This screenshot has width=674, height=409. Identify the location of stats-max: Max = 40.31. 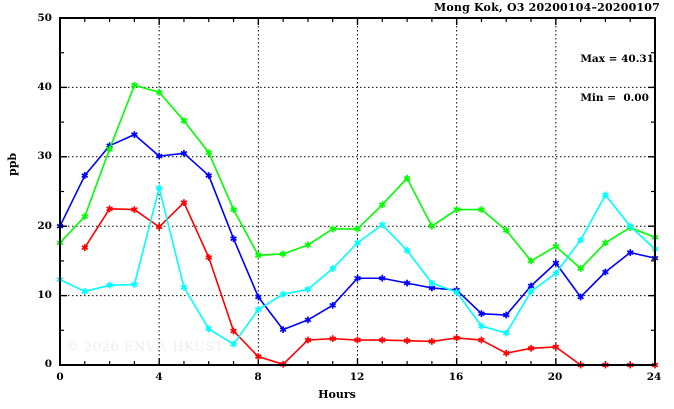
(617, 59).